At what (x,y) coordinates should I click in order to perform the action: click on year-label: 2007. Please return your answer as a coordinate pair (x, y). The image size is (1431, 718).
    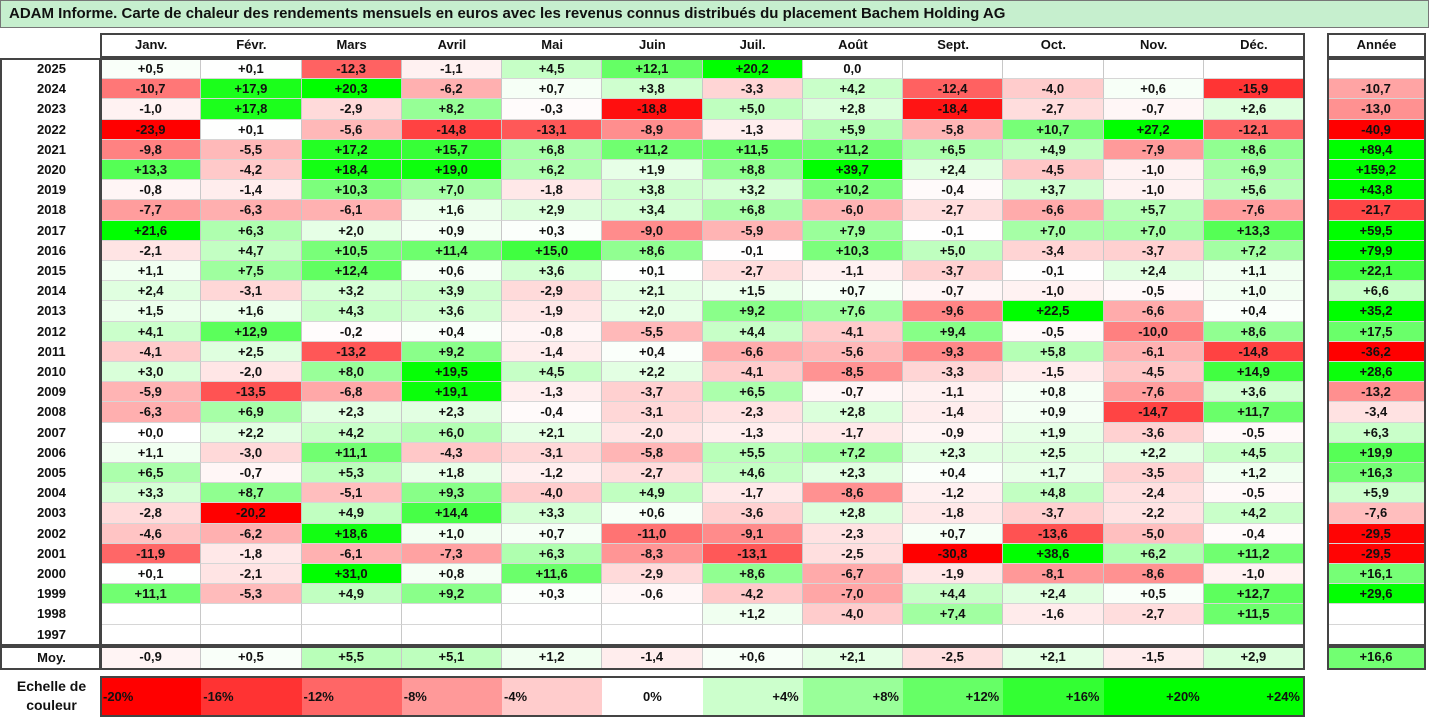
    Looking at the image, I should click on (51, 432).